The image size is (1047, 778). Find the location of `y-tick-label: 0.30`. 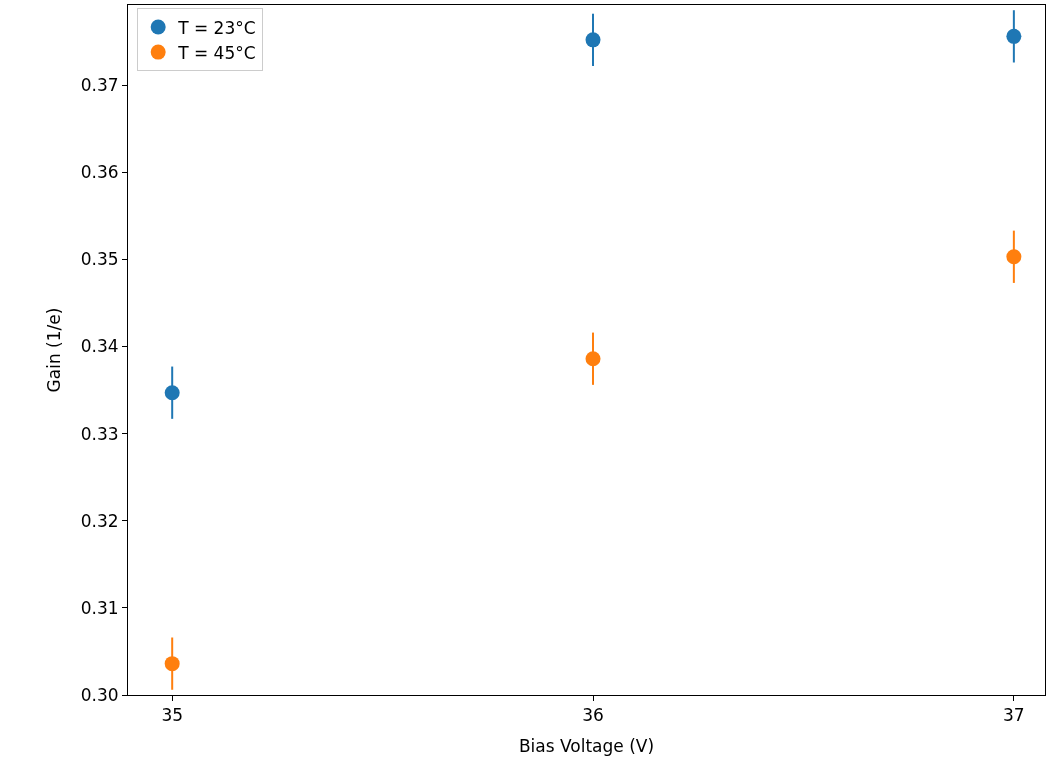

y-tick-label: 0.30 is located at coordinates (99, 694).